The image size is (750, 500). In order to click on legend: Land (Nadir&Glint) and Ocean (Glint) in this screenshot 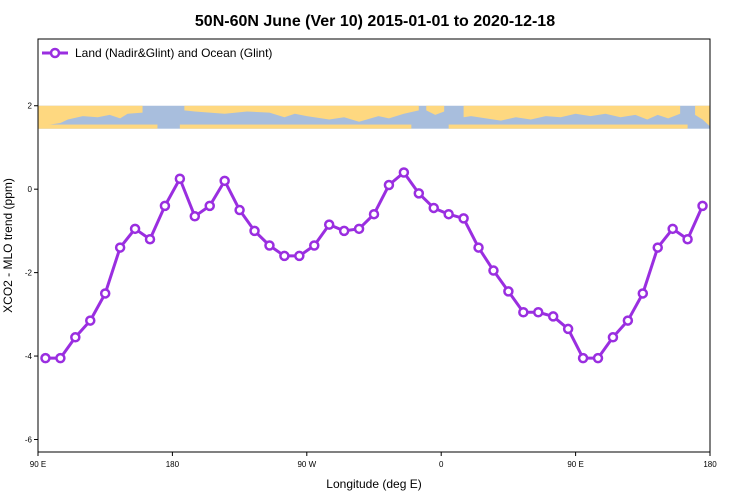, I will do `click(157, 53)`.